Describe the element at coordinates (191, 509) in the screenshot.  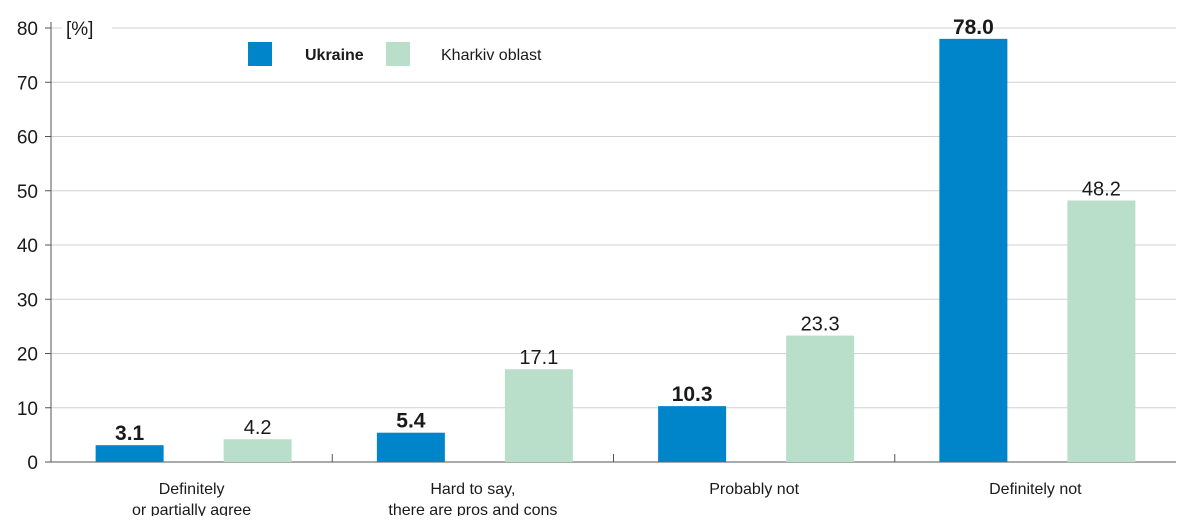
I see `x-tick-label: or partially agree` at that location.